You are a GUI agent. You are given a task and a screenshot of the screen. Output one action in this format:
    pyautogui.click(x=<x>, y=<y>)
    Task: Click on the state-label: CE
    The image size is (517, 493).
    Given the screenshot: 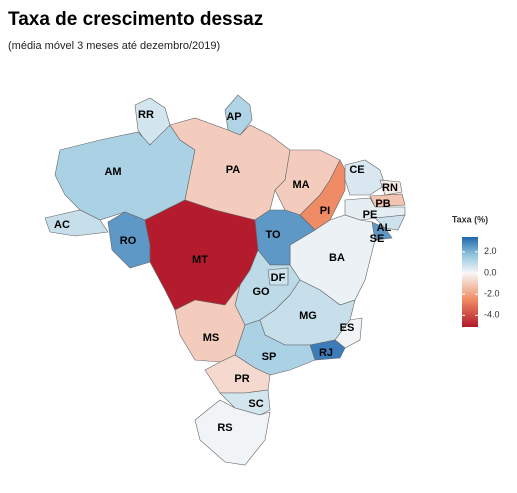 What is the action you would take?
    pyautogui.click(x=356, y=170)
    